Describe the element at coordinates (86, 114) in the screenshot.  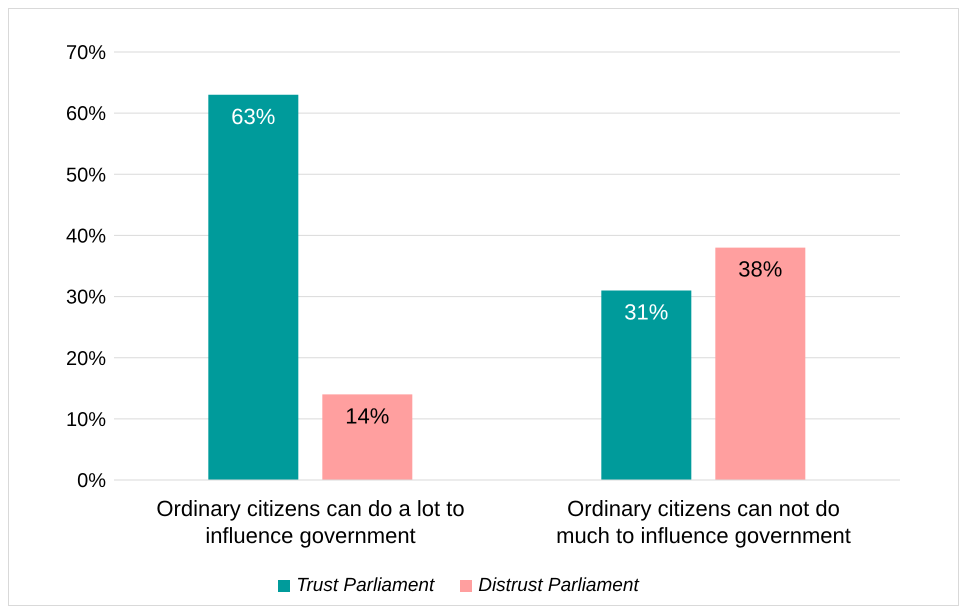
I see `y-tick-label: 60%` at that location.